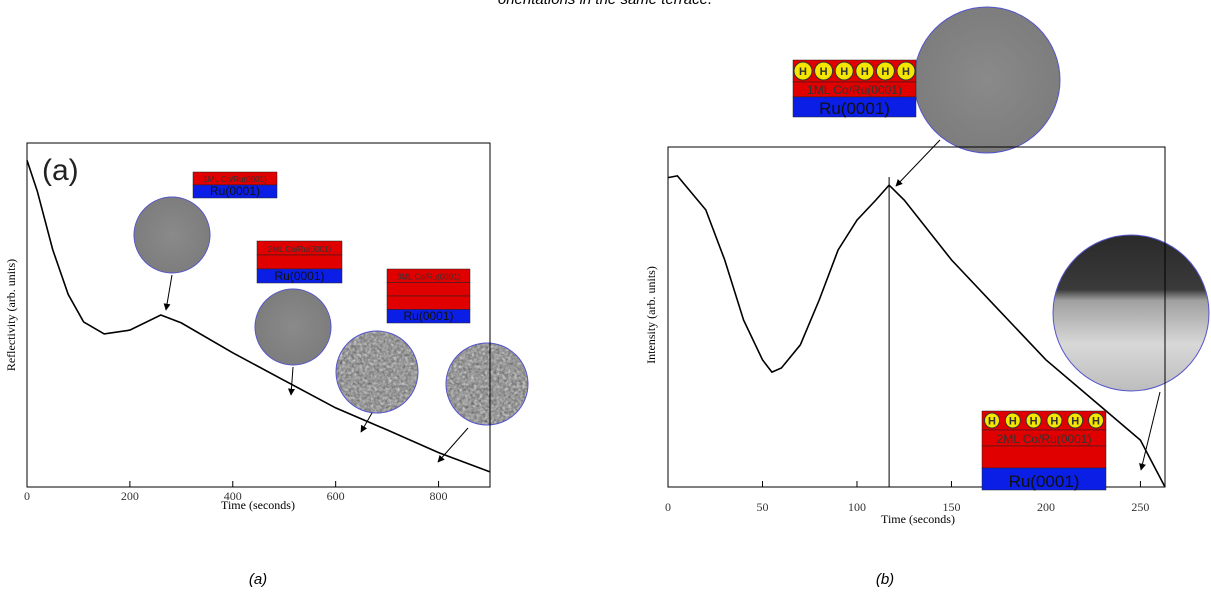 The image size is (1211, 593). Describe the element at coordinates (885, 579) in the screenshot. I see `subfigure-label: (b)` at that location.